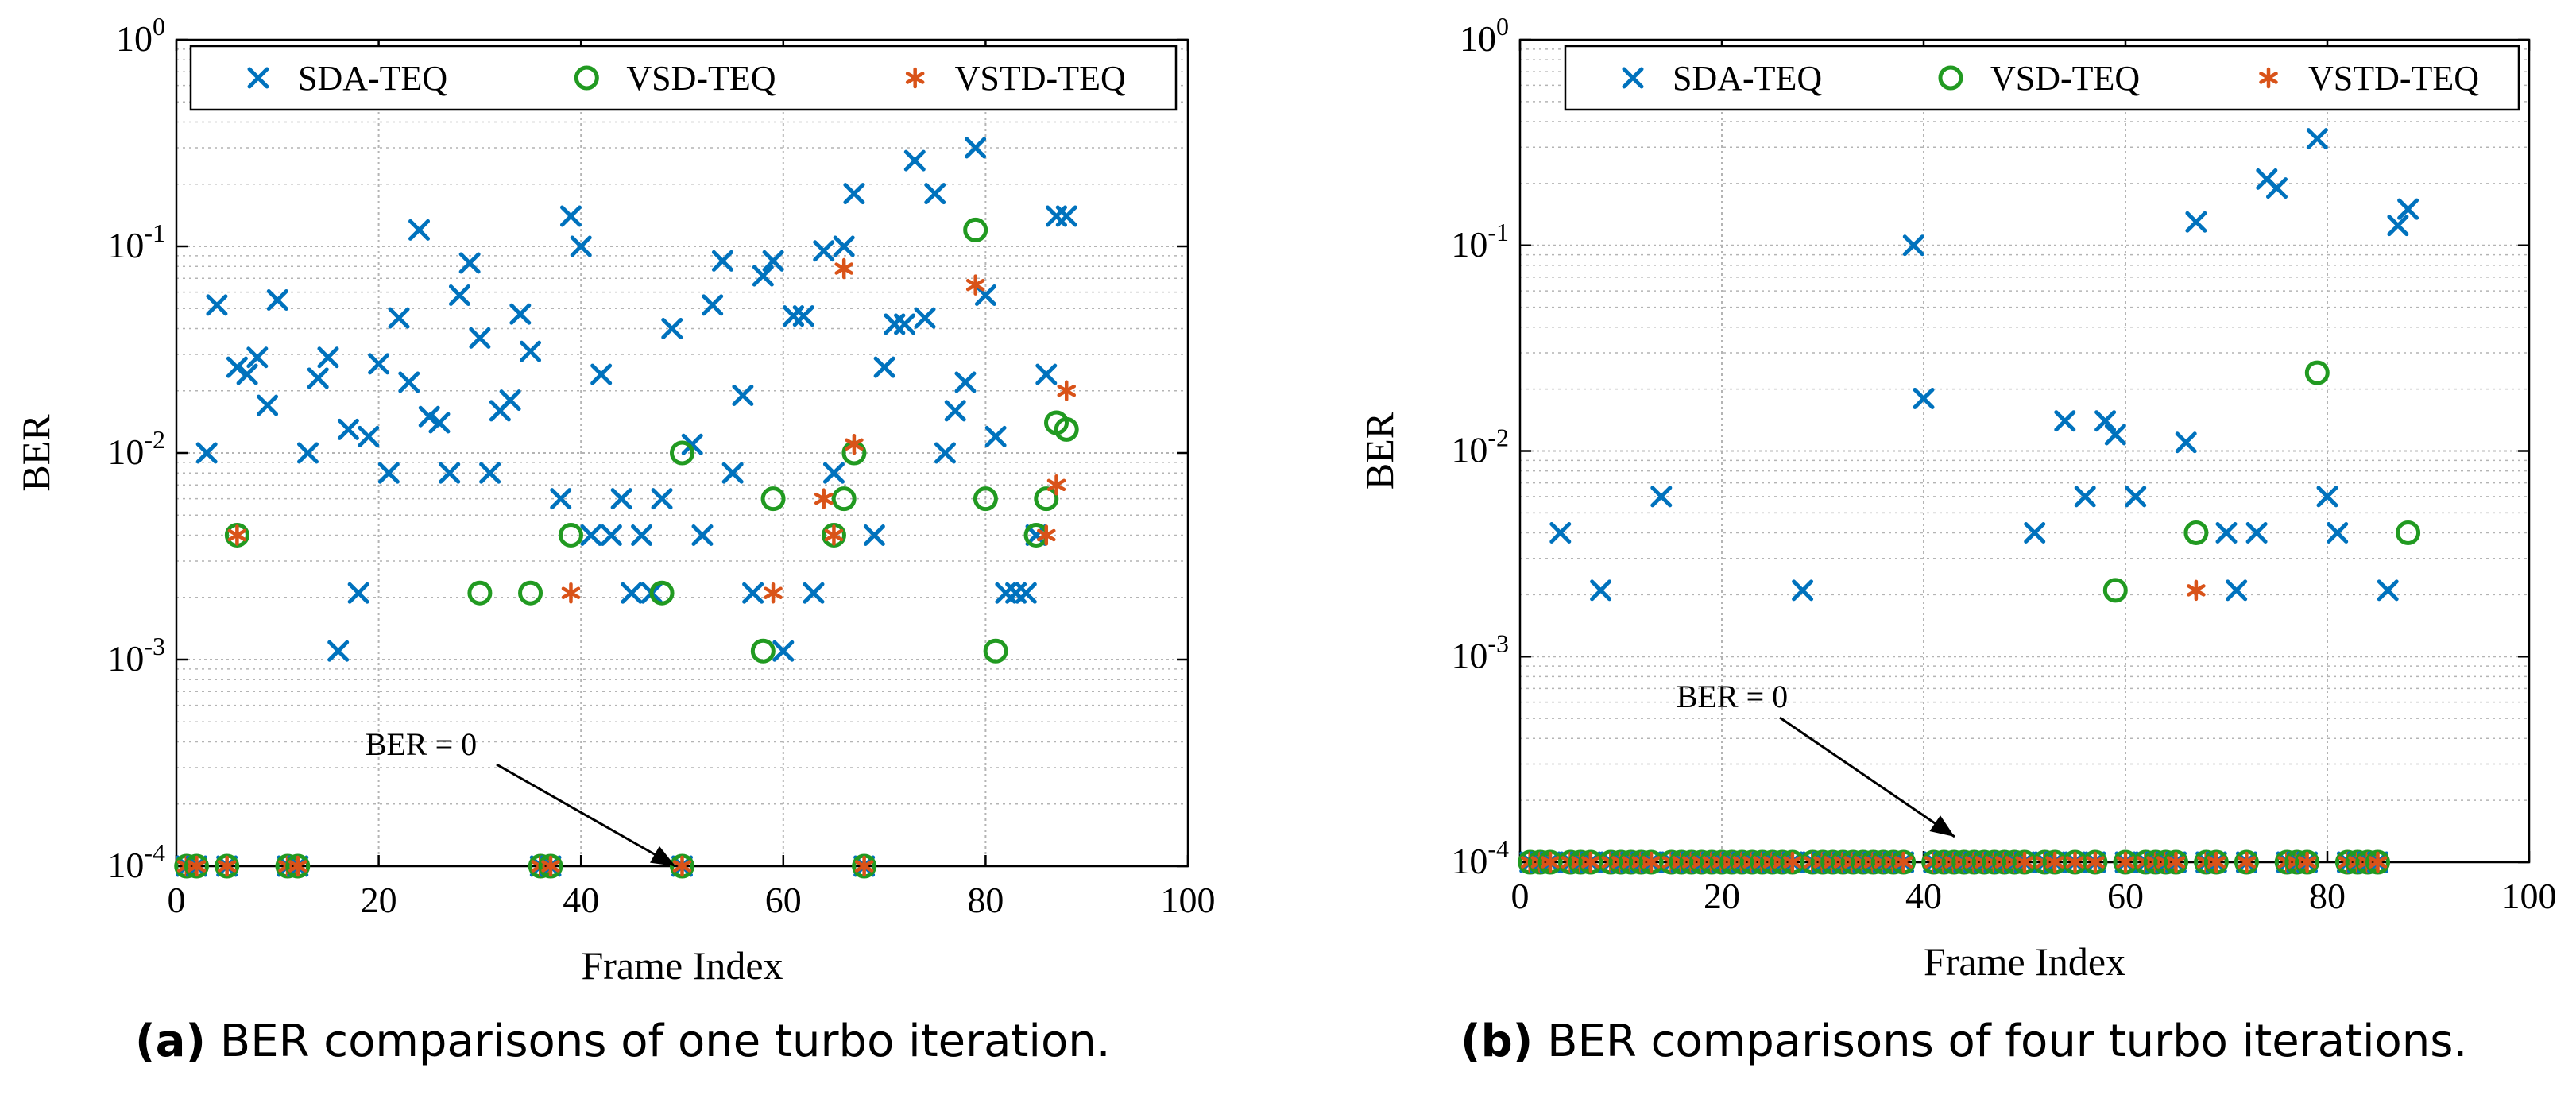 The height and width of the screenshot is (1099, 2576). Describe the element at coordinates (2393, 78) in the screenshot. I see `legend-label: VSTD-TEQ` at that location.